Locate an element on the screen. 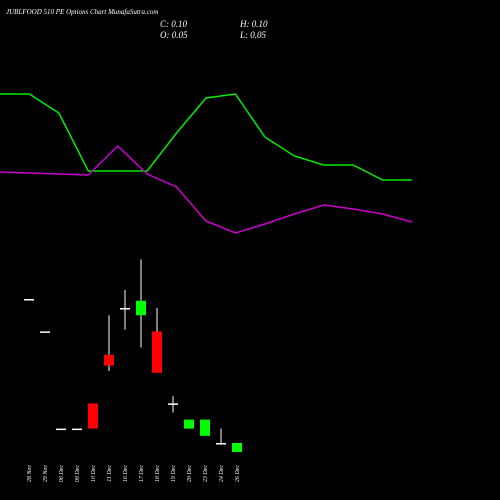 This screenshot has width=500, height=500. x-tick-label: 28 Nov is located at coordinates (30, 474).